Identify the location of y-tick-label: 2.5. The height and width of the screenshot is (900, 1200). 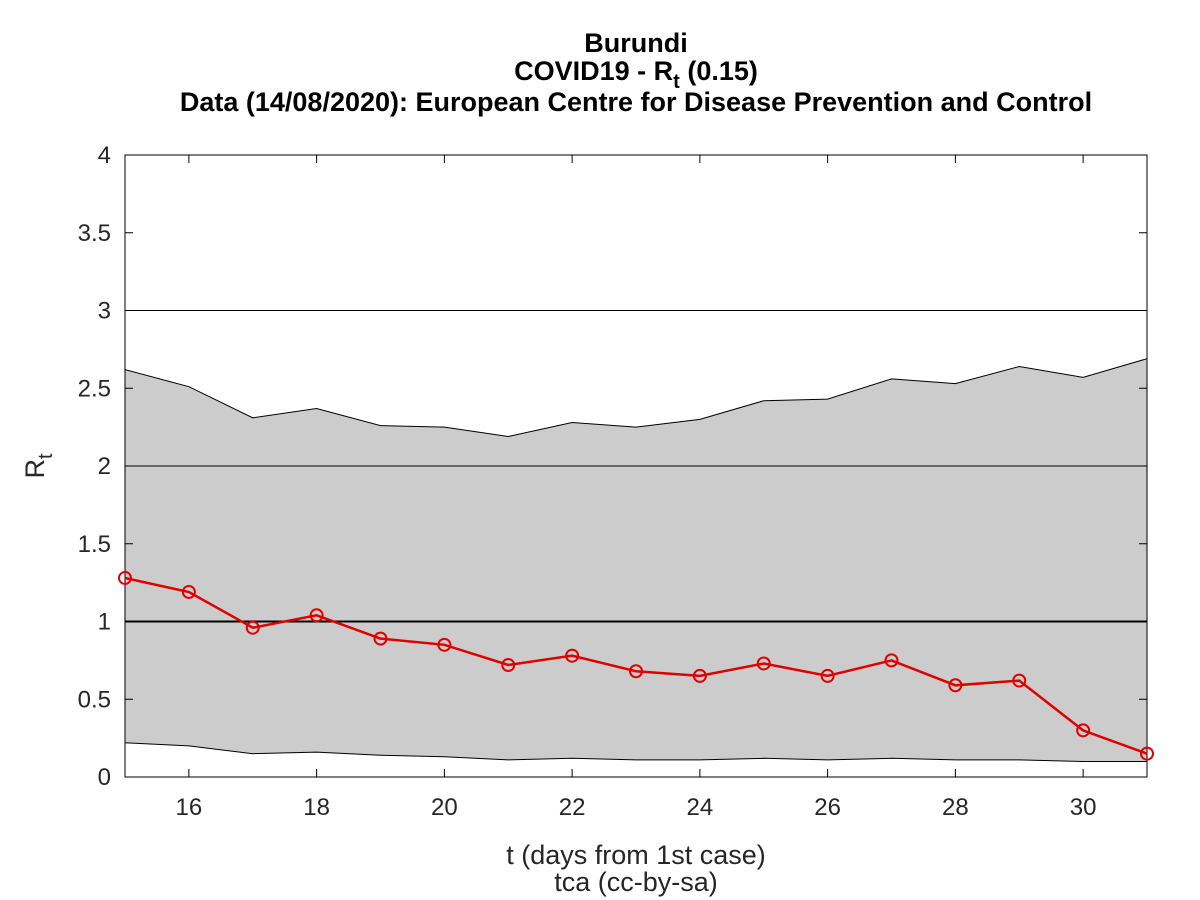
(94, 388).